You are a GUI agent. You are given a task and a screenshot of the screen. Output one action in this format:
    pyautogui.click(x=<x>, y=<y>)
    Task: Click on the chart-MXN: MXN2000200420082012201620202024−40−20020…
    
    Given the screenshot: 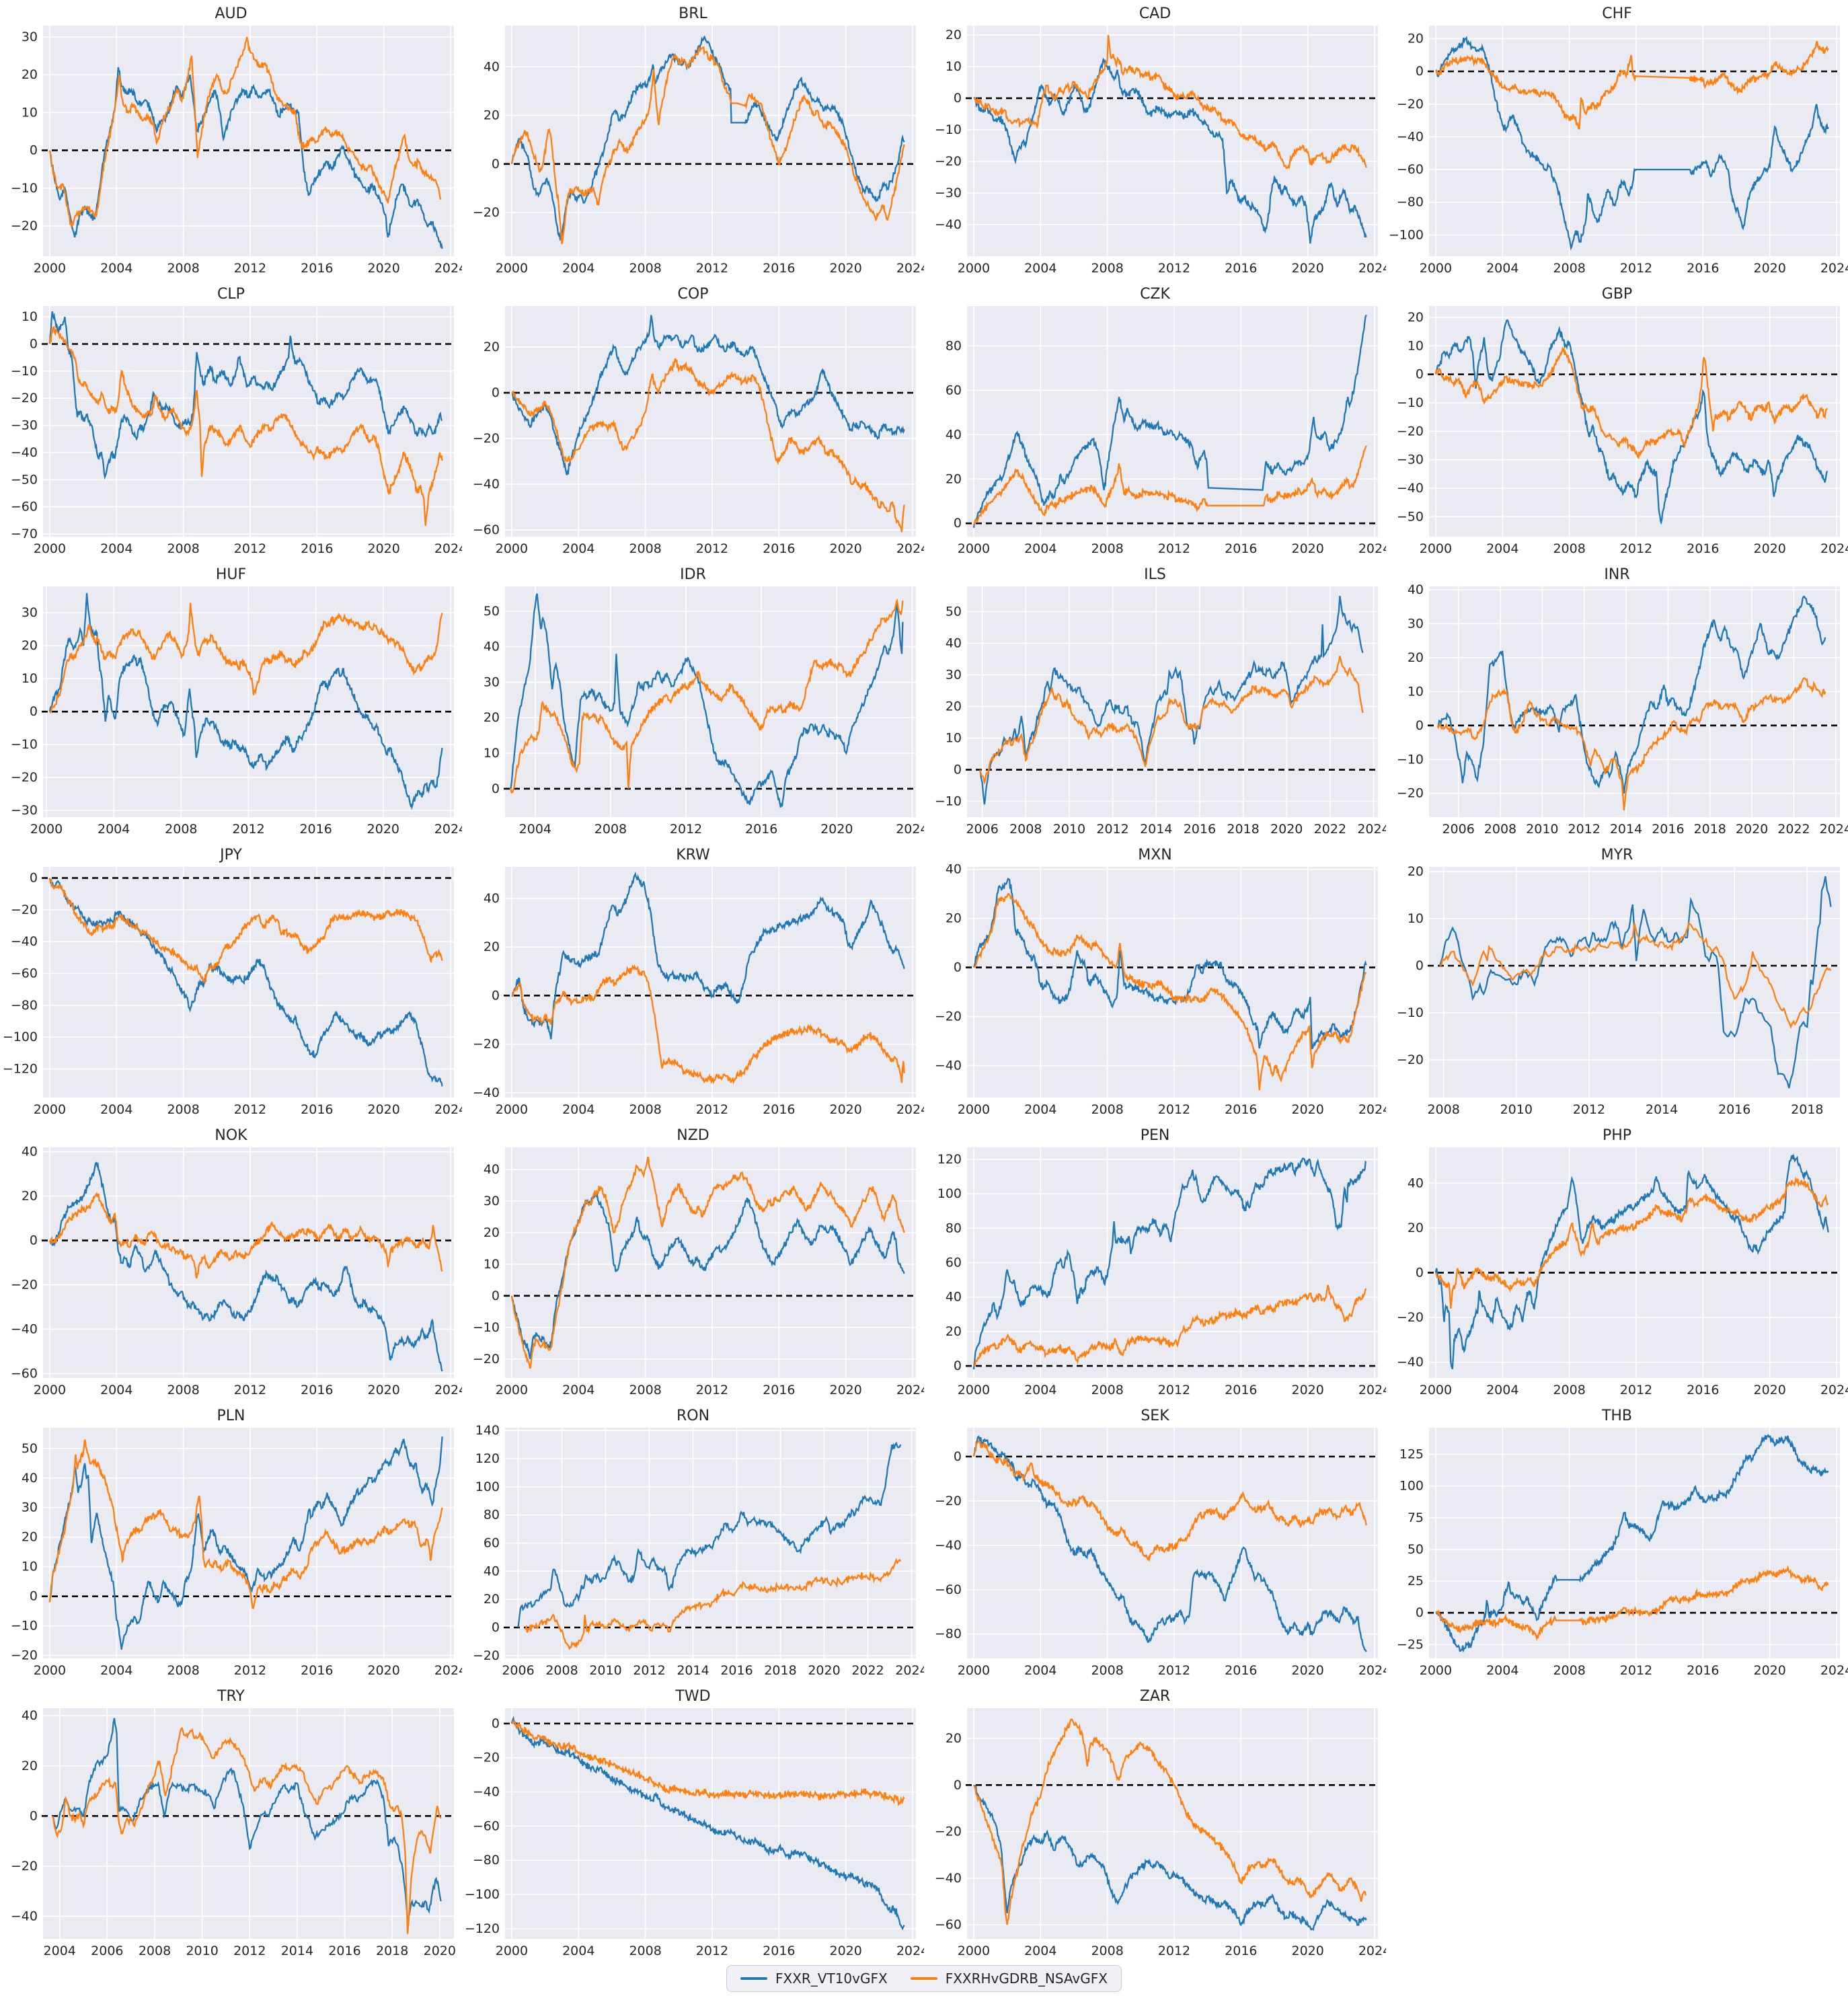 What is the action you would take?
    pyautogui.click(x=1155, y=981)
    